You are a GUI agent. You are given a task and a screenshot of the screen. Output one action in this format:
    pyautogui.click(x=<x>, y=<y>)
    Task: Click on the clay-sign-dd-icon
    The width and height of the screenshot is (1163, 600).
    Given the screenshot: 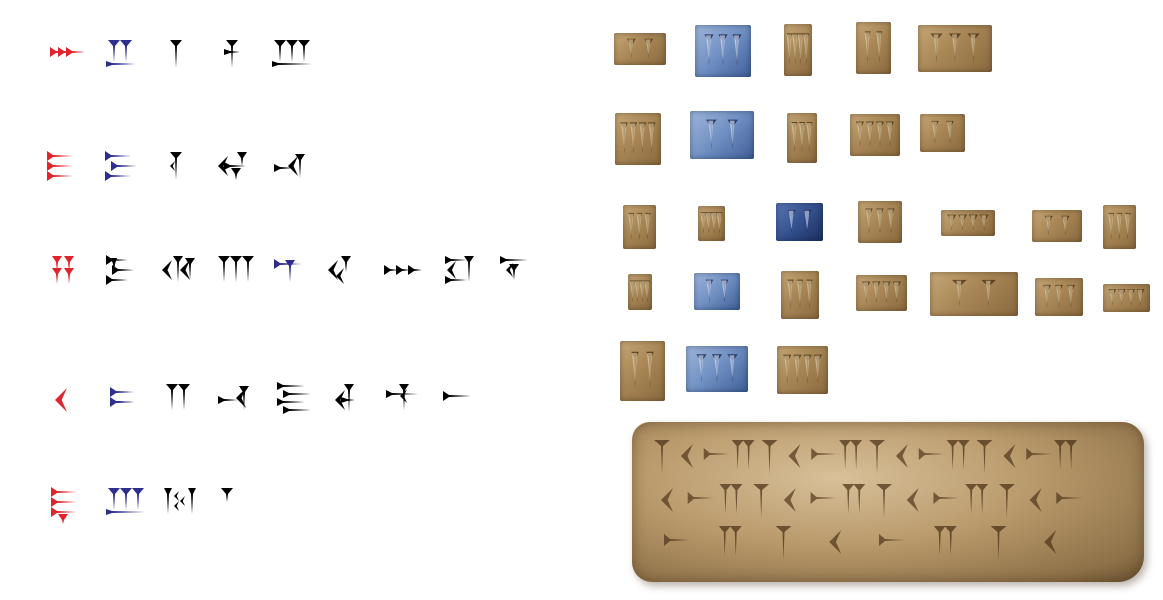 What is the action you would take?
    pyautogui.click(x=880, y=222)
    